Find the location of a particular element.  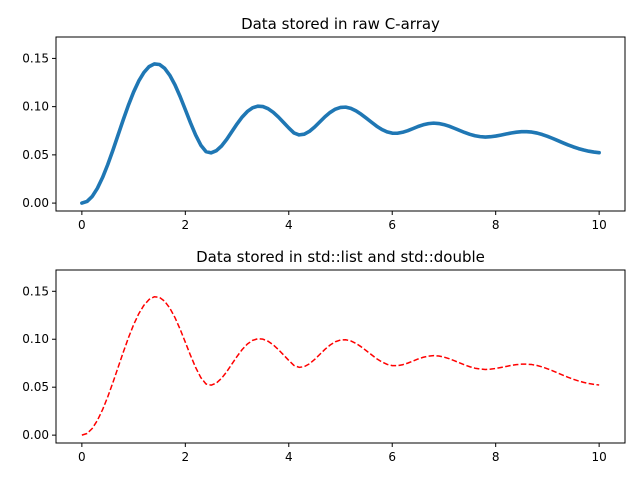

chart-title: Data stored in raw C-array is located at coordinates (340, 24).